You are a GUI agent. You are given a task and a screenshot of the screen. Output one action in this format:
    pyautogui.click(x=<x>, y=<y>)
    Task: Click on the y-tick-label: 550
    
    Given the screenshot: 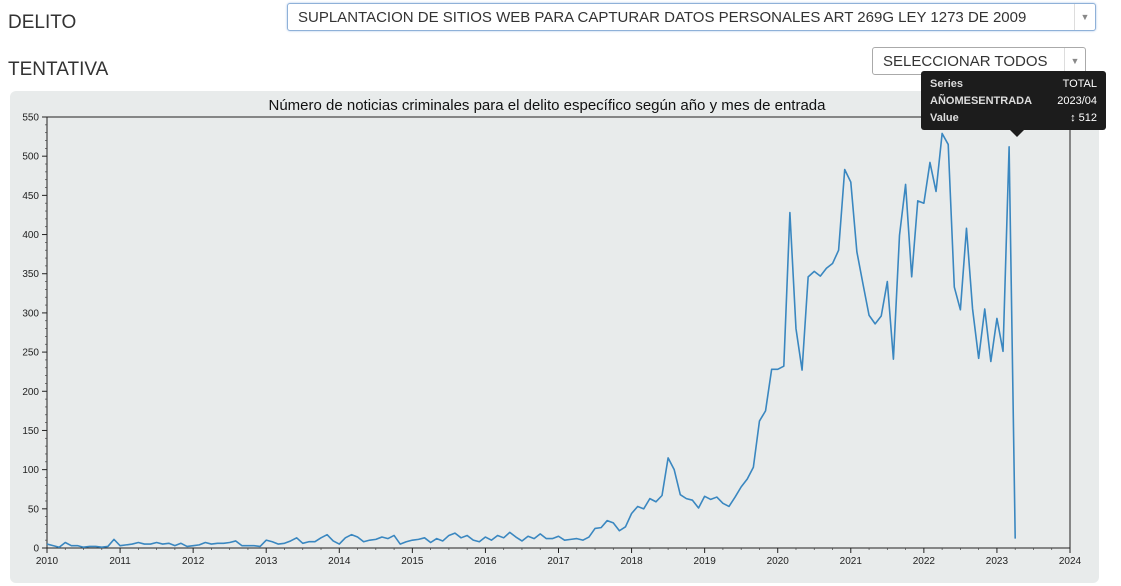 What is the action you would take?
    pyautogui.click(x=30, y=118)
    